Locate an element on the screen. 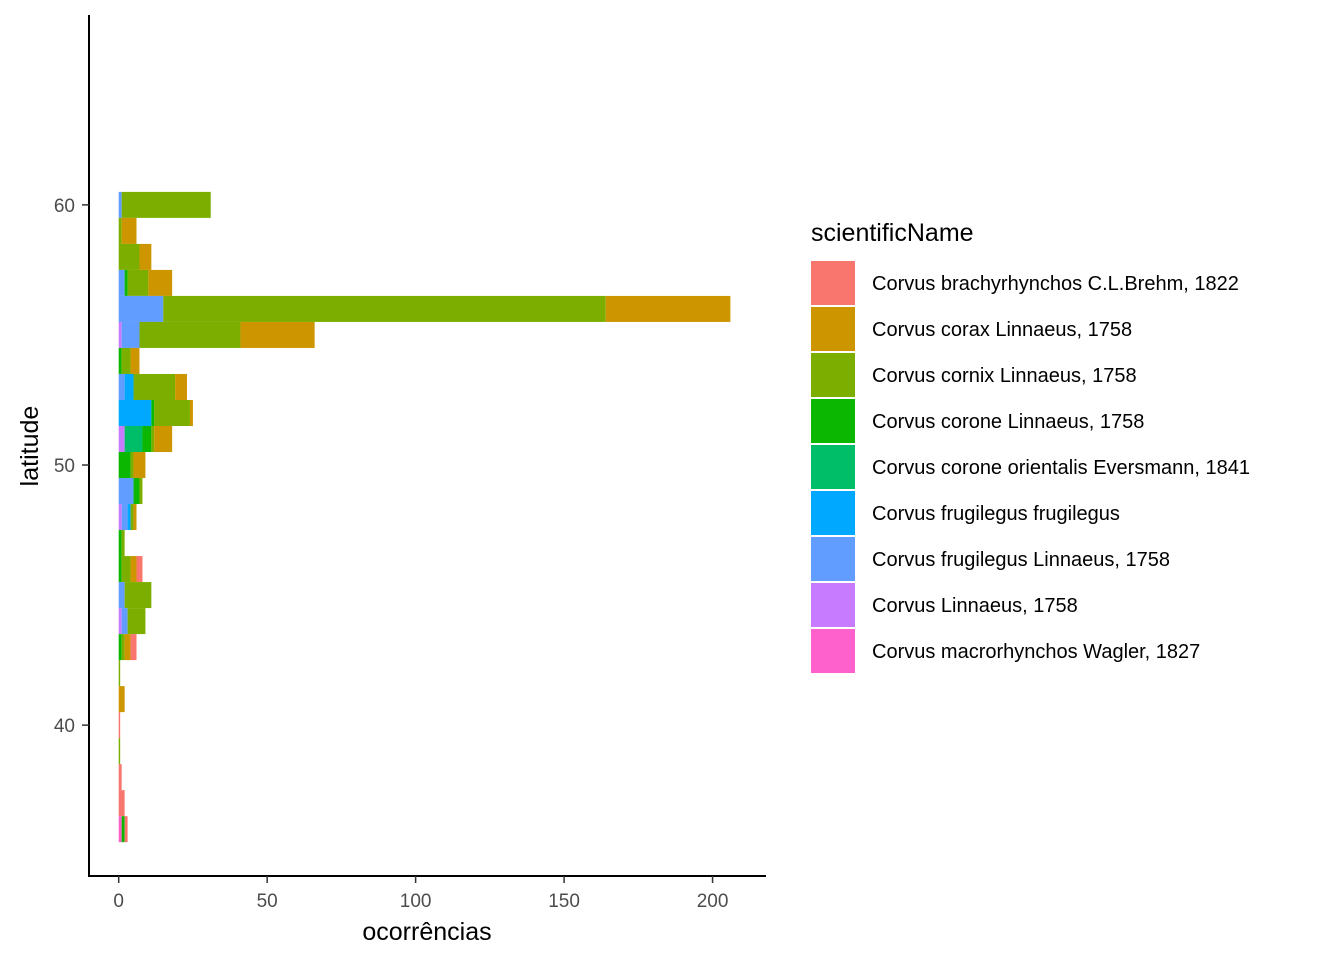 The image size is (1344, 960). y-tick-label: 60 is located at coordinates (64, 206).